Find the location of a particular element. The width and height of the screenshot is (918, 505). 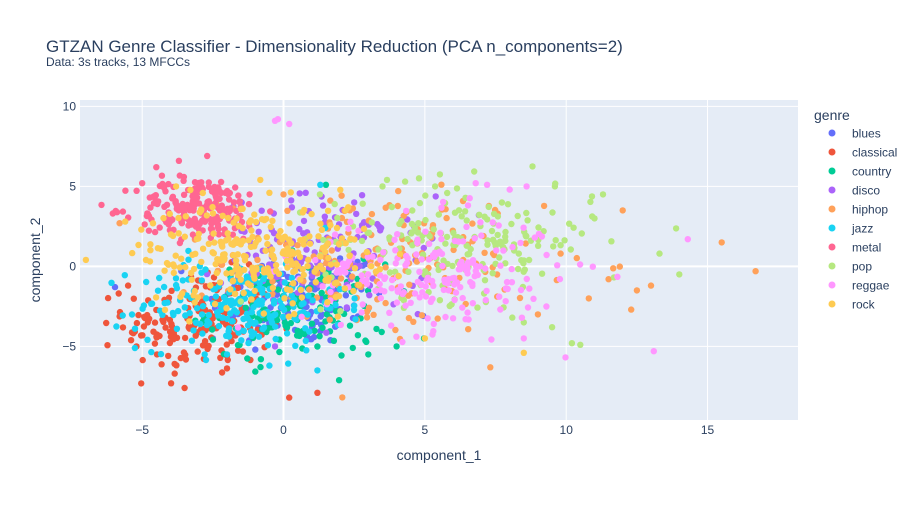

legend-item-country: country is located at coordinates (860, 172).